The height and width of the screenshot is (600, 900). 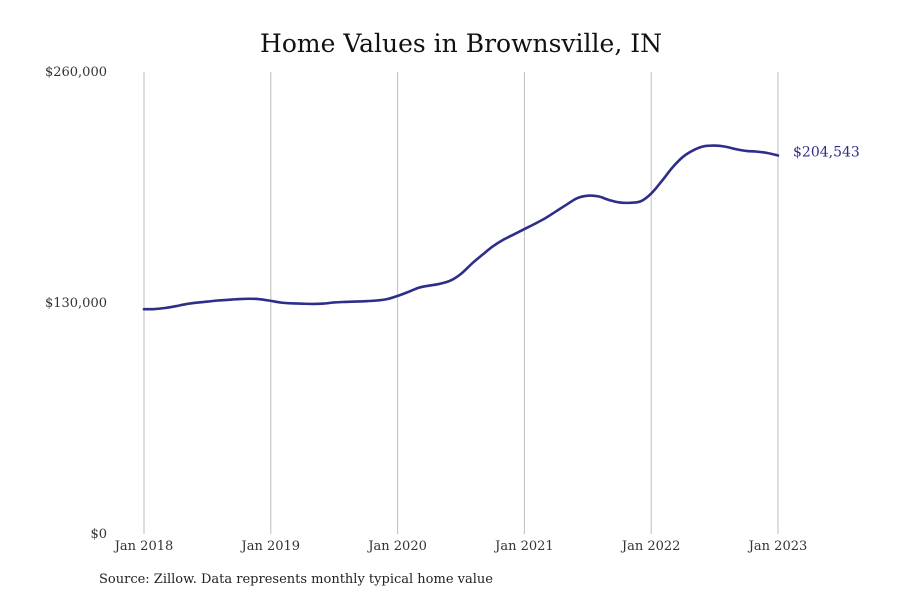 I want to click on x-tick-label: Jan 2018, so click(x=143, y=546).